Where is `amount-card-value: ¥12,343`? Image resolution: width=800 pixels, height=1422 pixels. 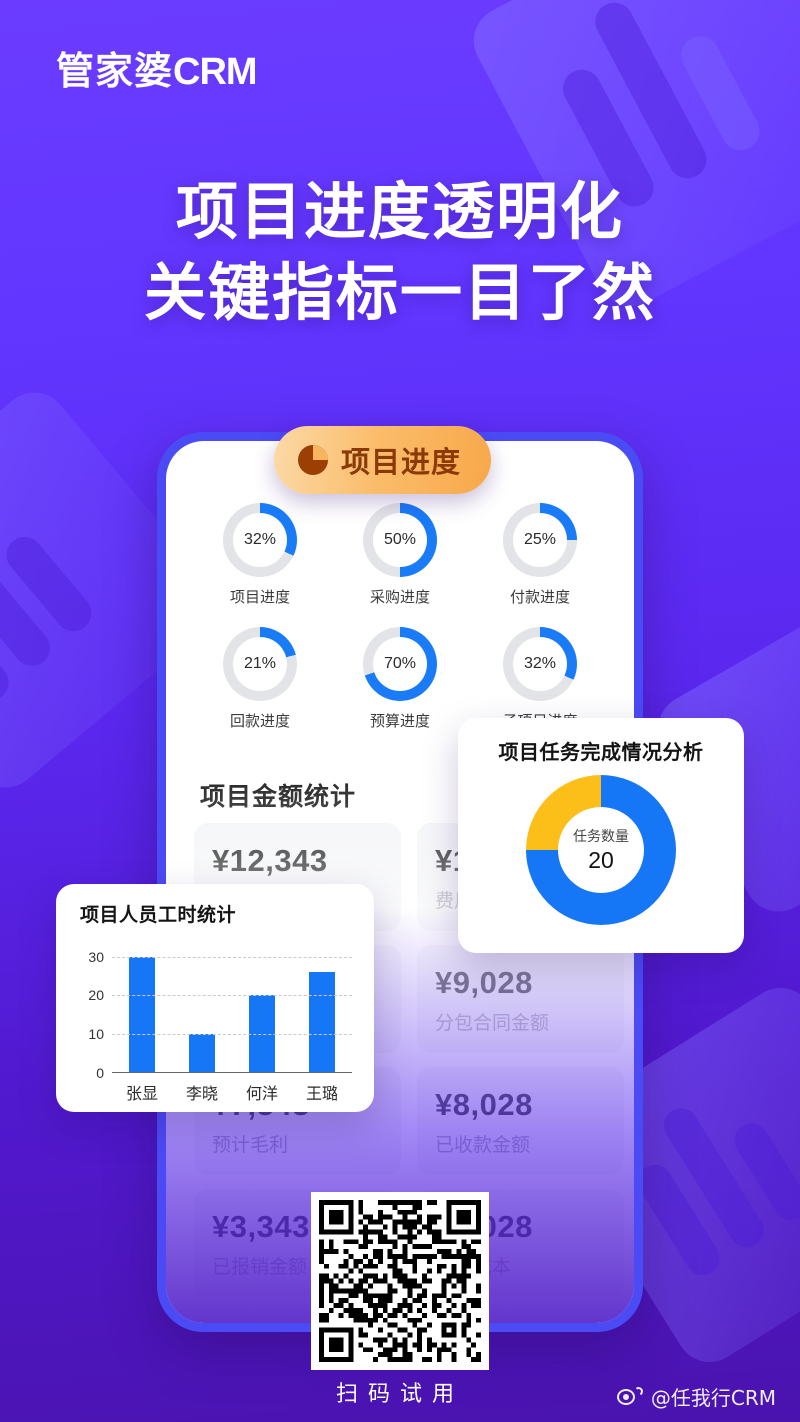 amount-card-value: ¥12,343 is located at coordinates (270, 860).